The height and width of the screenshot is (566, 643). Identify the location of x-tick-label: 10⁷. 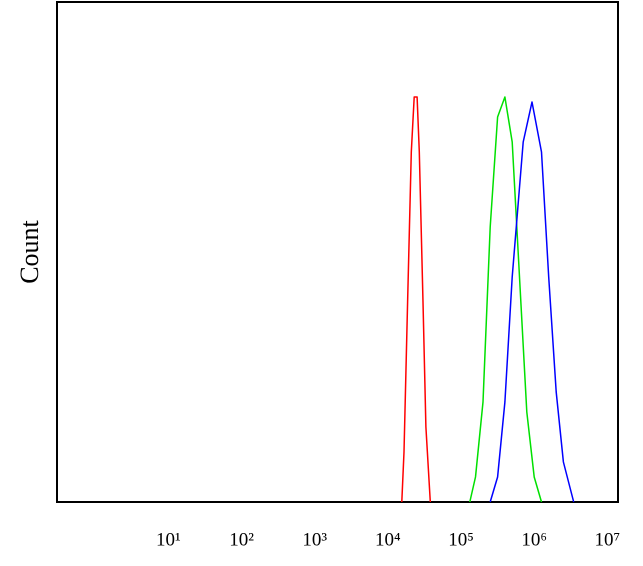
(607, 539).